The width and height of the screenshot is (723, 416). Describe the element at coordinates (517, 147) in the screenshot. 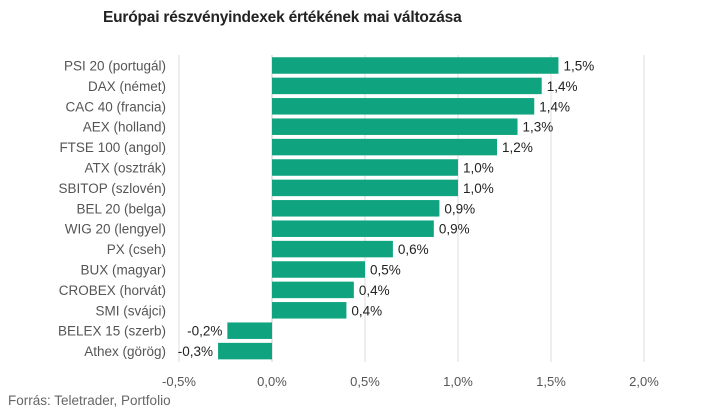

I see `data-label: 1,2%` at that location.